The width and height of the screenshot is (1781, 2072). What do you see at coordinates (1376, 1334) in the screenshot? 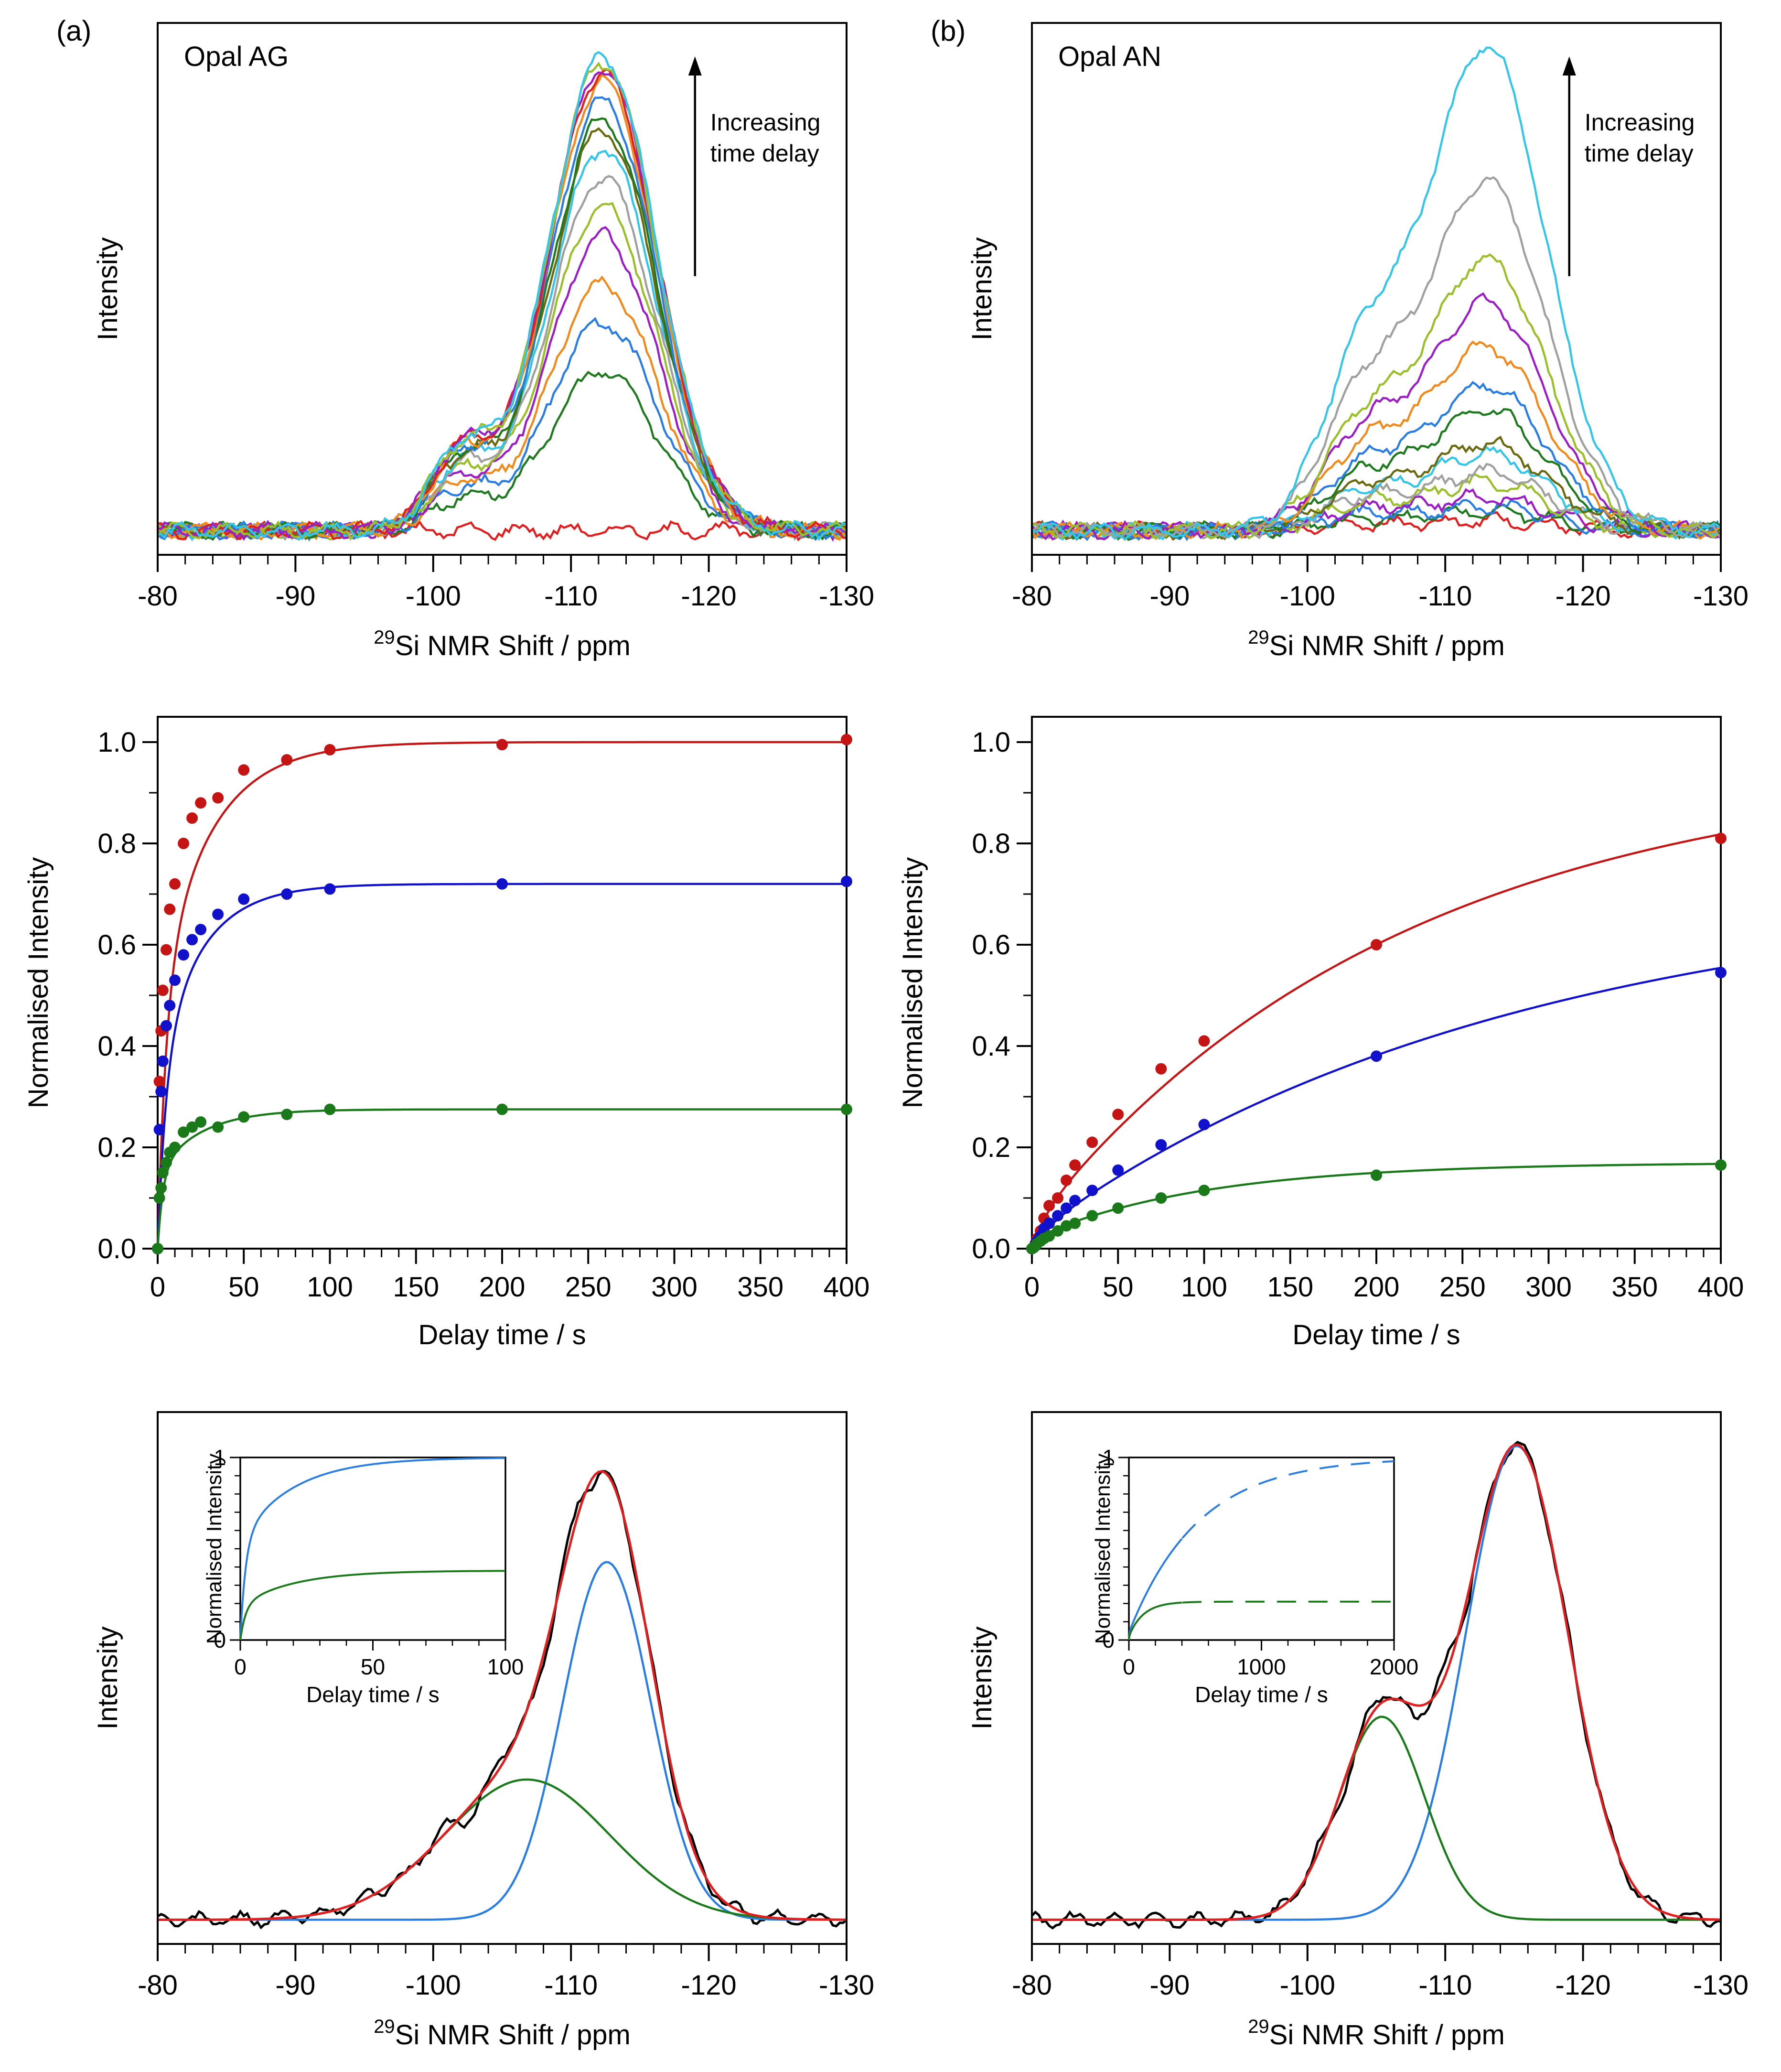
I see `x-axis-label: Delay time / s` at bounding box center [1376, 1334].